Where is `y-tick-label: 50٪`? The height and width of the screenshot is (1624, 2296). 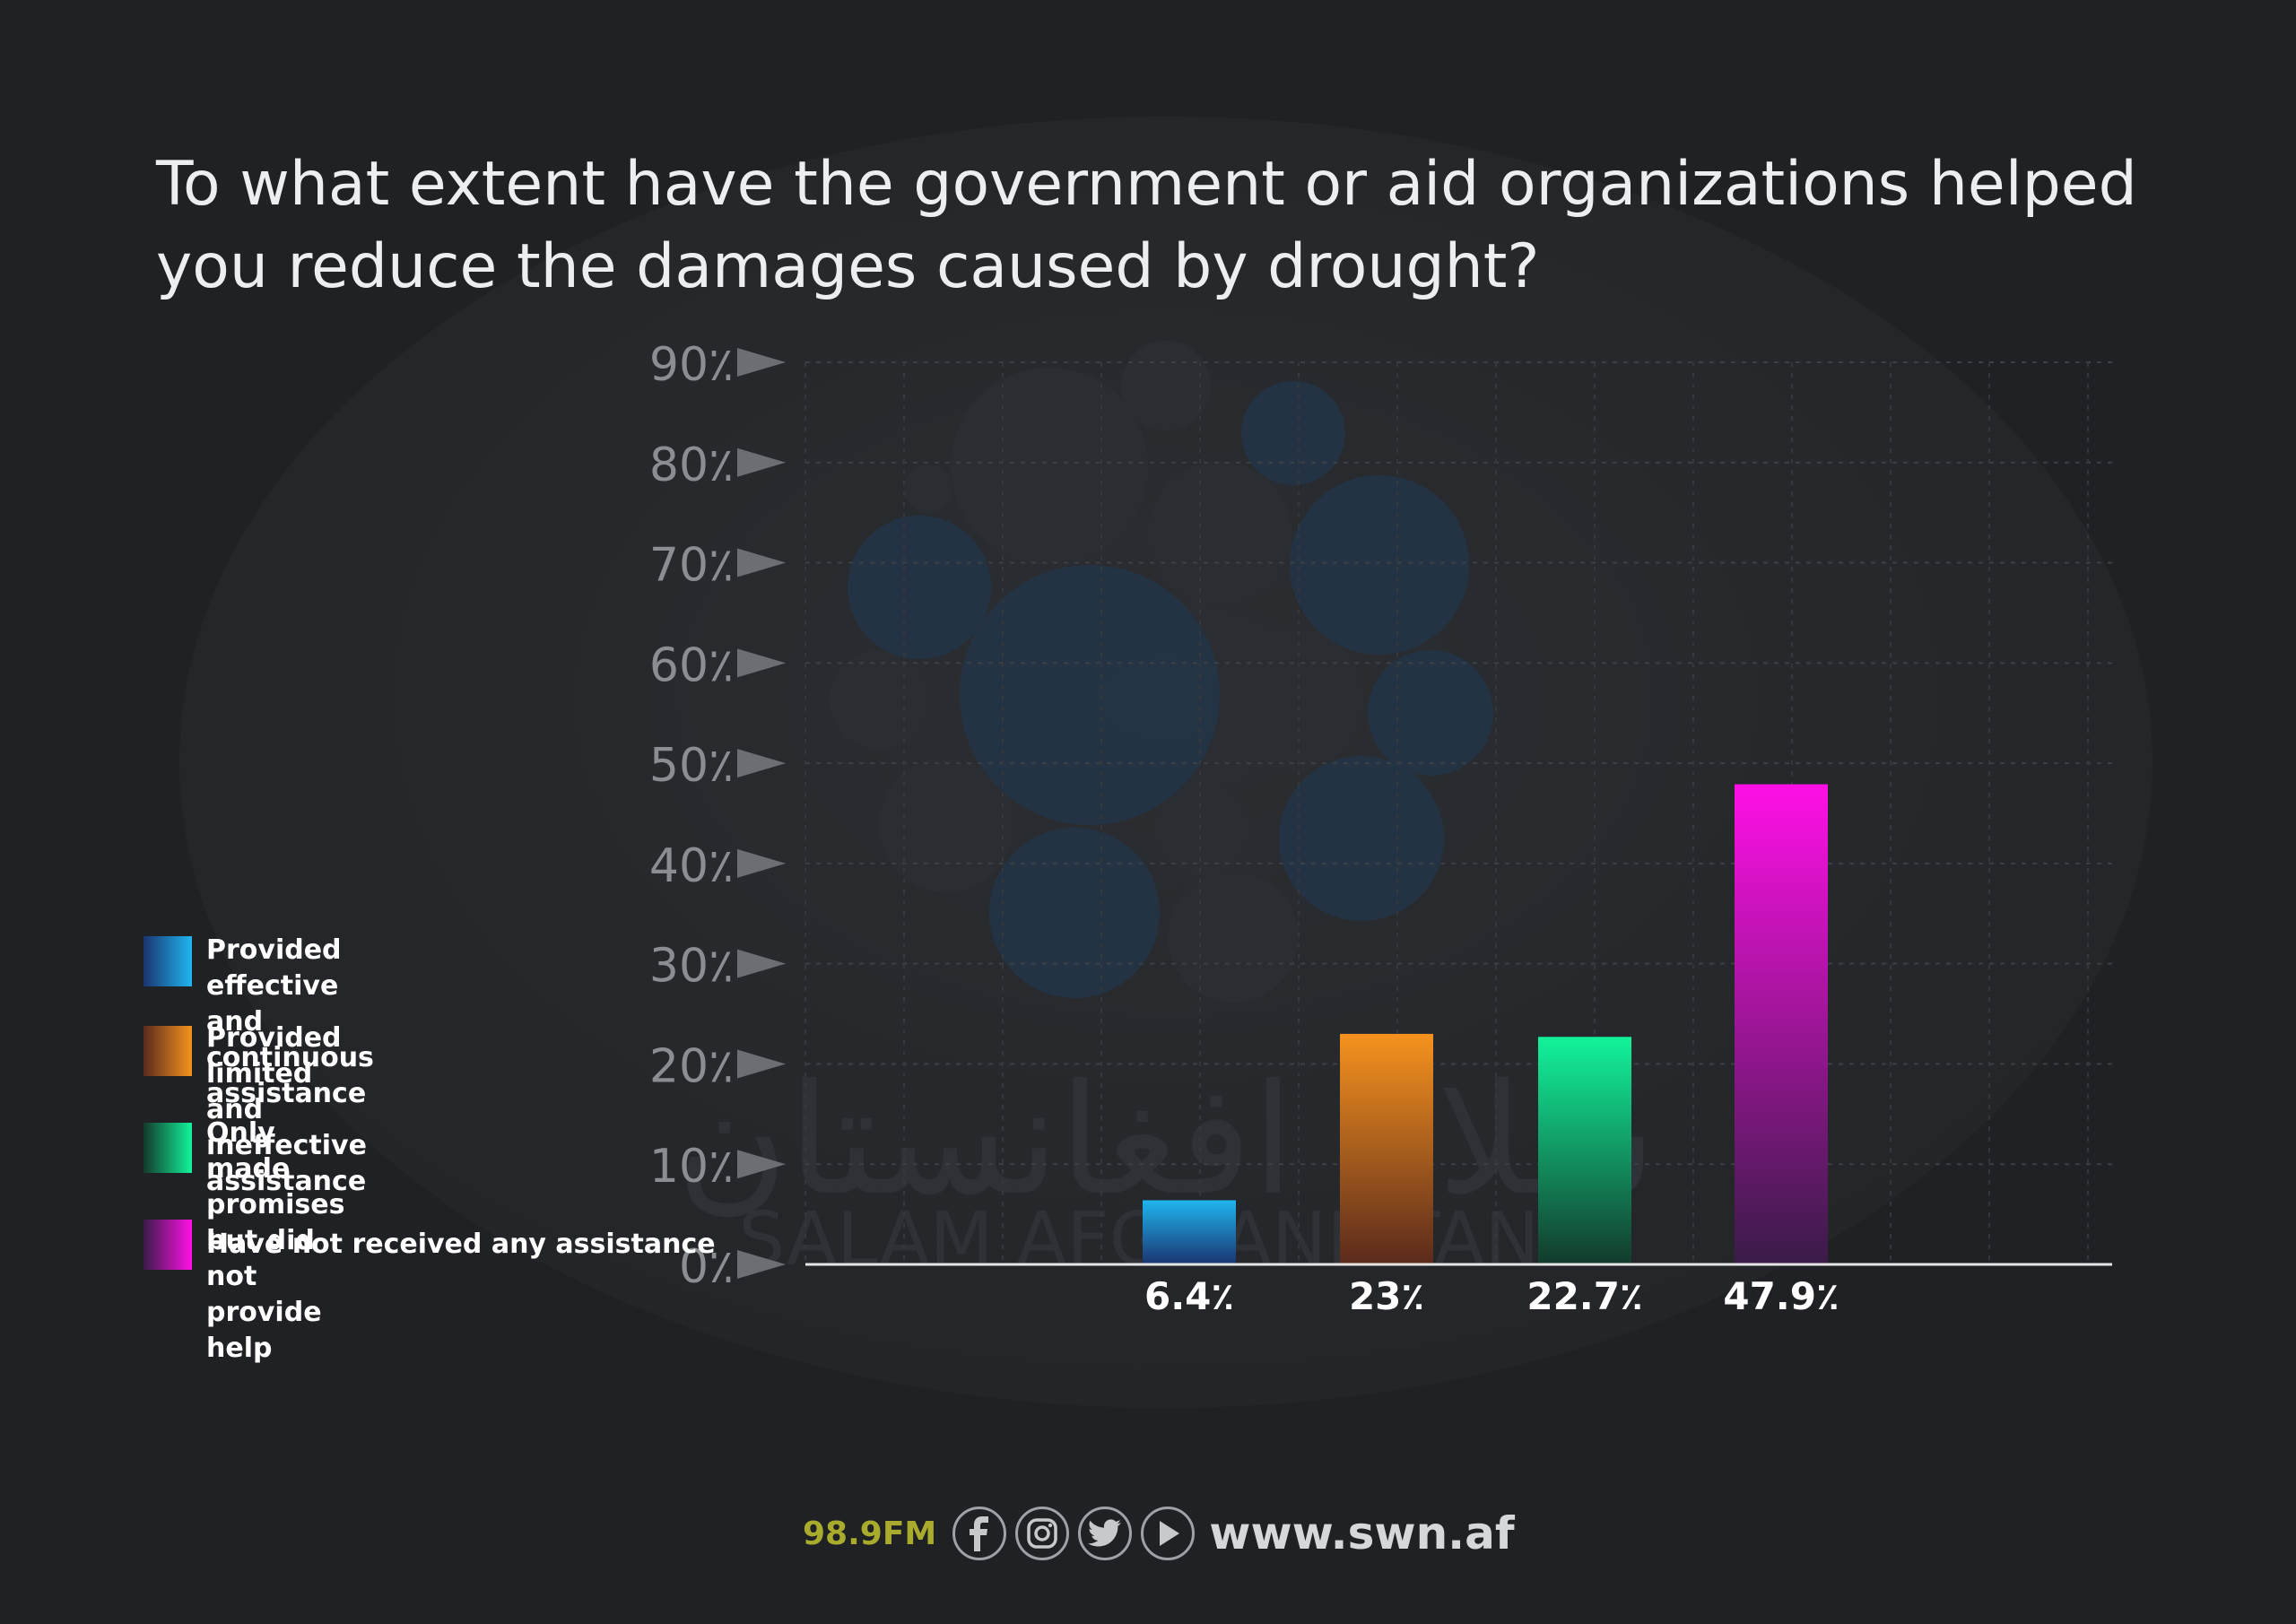
y-tick-label: 50٪ is located at coordinates (691, 766).